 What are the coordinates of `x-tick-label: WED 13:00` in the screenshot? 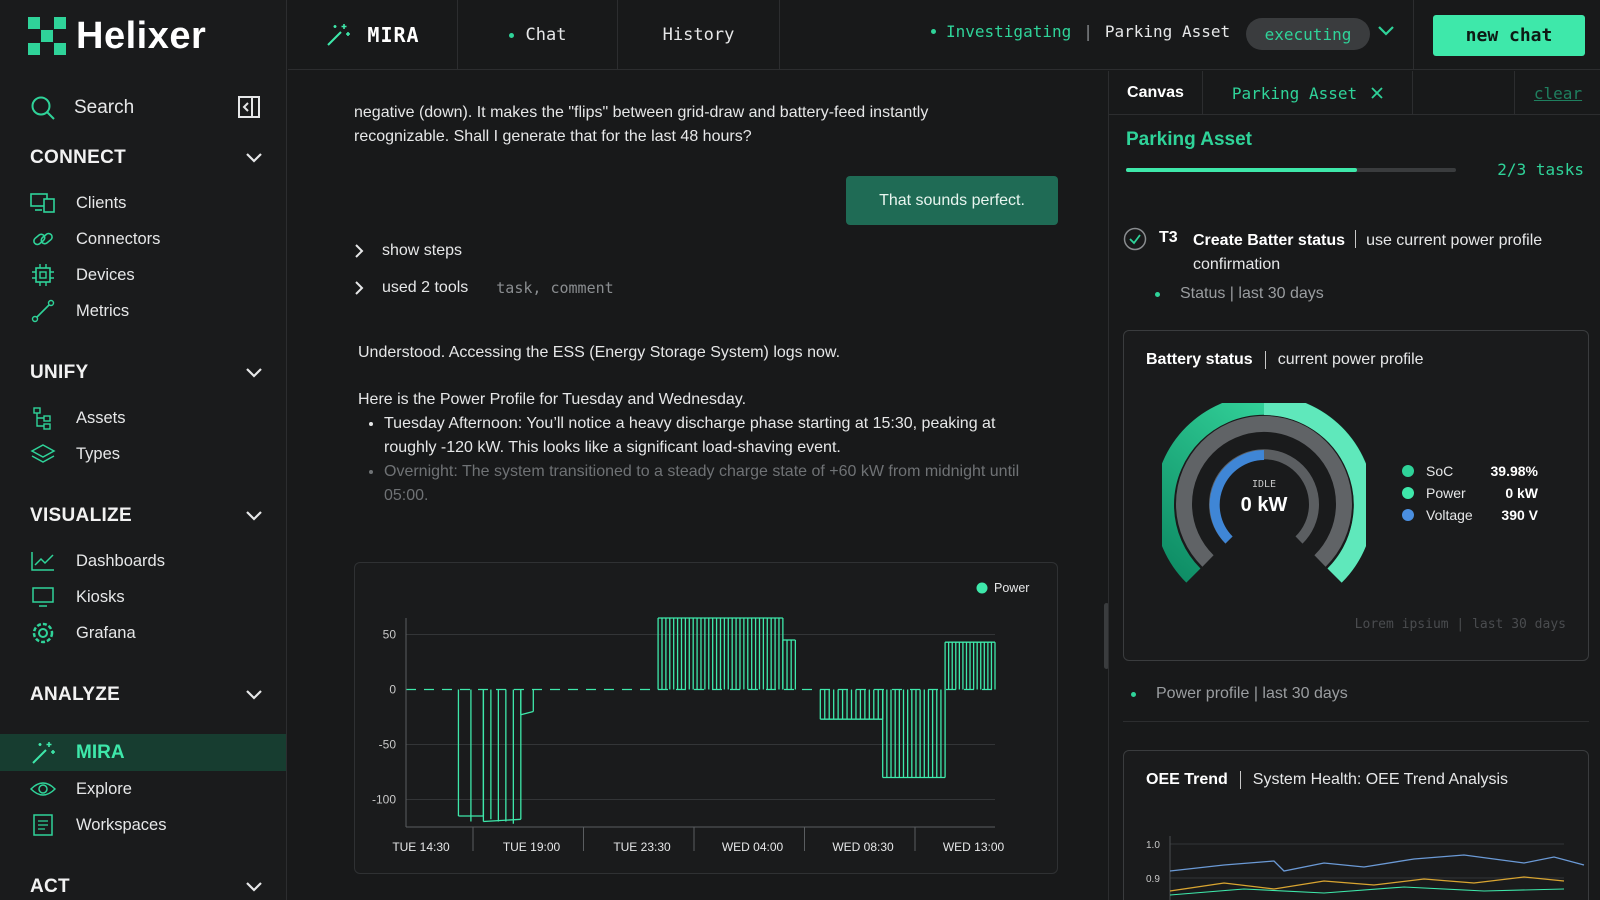 It's located at (974, 847).